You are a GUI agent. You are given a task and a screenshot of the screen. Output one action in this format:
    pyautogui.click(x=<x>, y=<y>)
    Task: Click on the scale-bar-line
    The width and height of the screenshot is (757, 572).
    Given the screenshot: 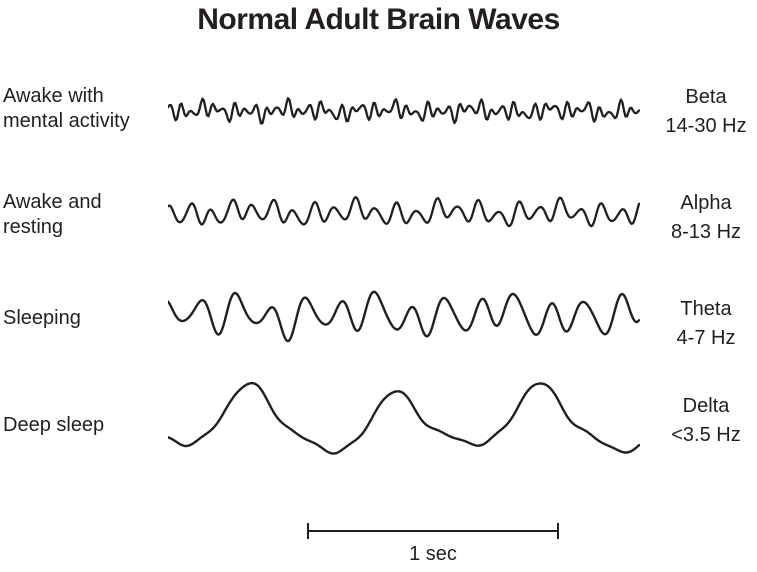 What is the action you would take?
    pyautogui.click(x=433, y=531)
    